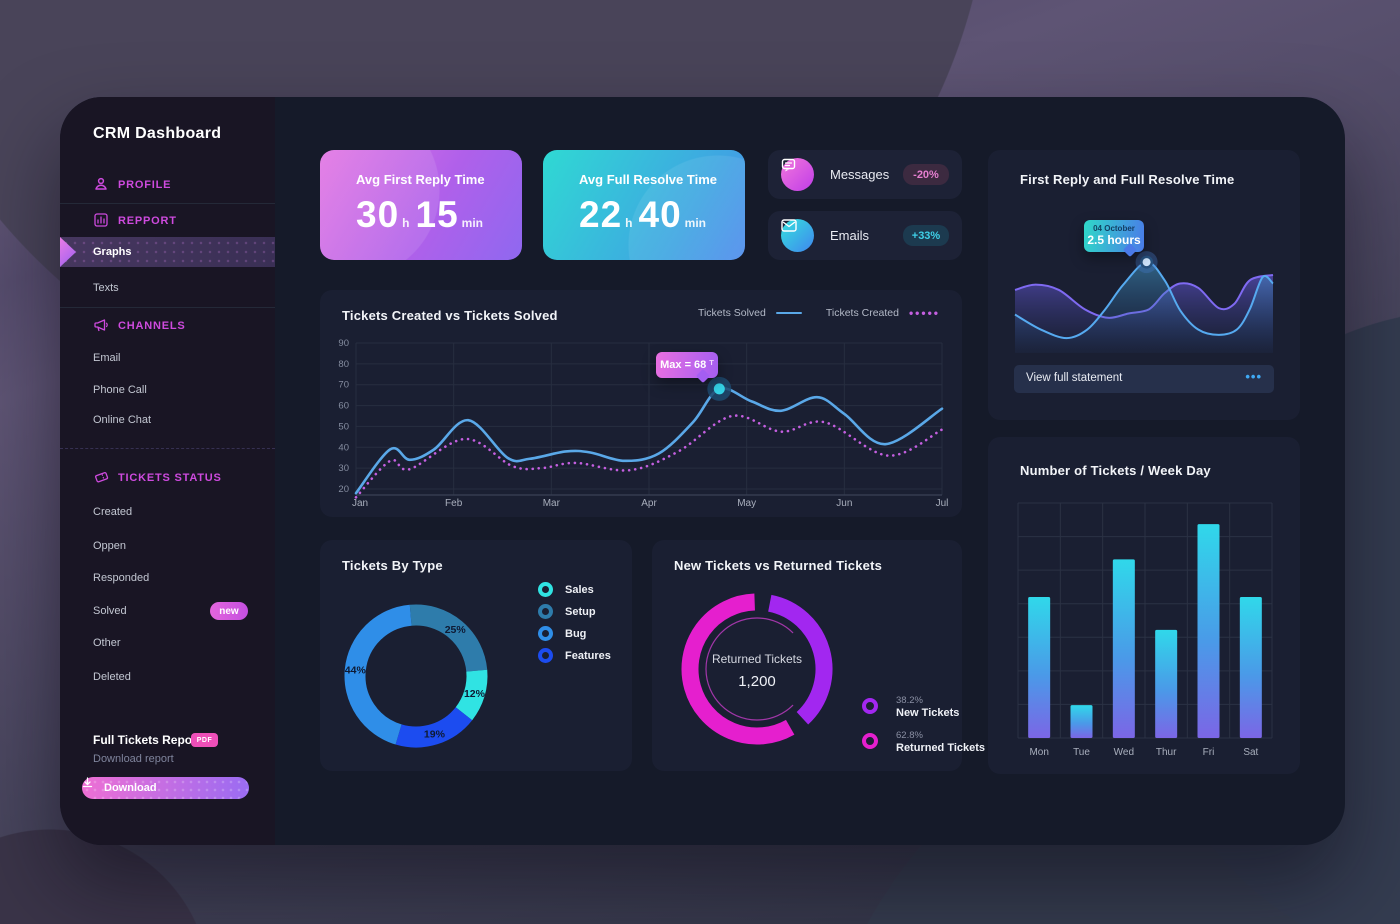 The width and height of the screenshot is (1400, 924). What do you see at coordinates (102, 478) in the screenshot?
I see `ticket-icon` at bounding box center [102, 478].